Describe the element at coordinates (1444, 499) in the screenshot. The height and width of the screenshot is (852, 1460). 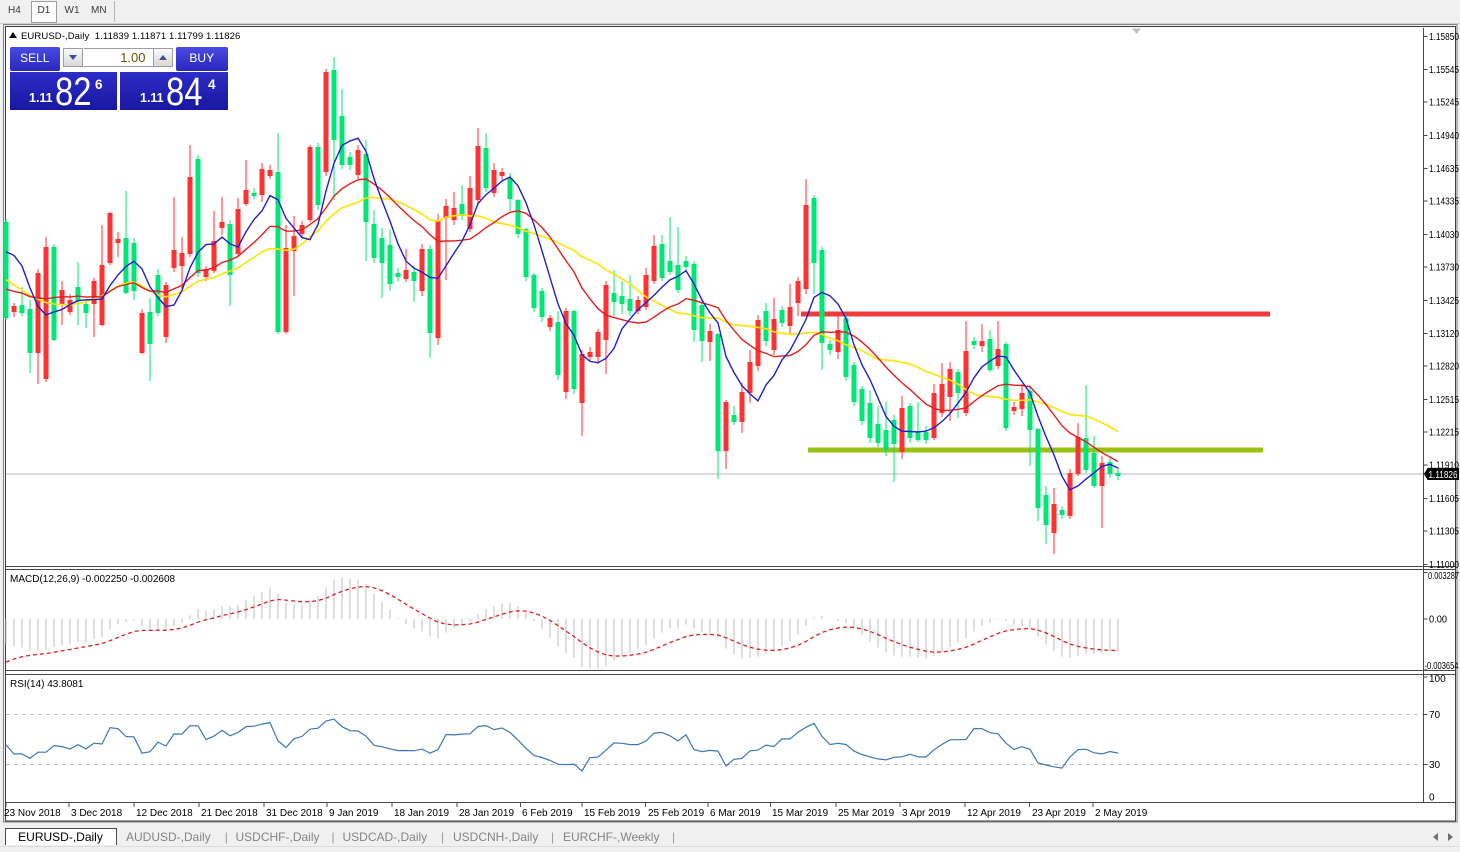
I see `svg-text: 1.11605` at that location.